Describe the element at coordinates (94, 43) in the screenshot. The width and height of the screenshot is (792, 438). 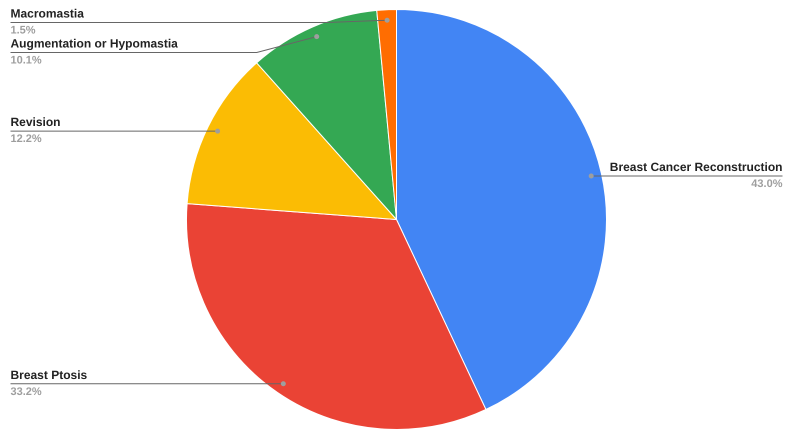
I see `slice-label: Augmentation or Hypomastia` at that location.